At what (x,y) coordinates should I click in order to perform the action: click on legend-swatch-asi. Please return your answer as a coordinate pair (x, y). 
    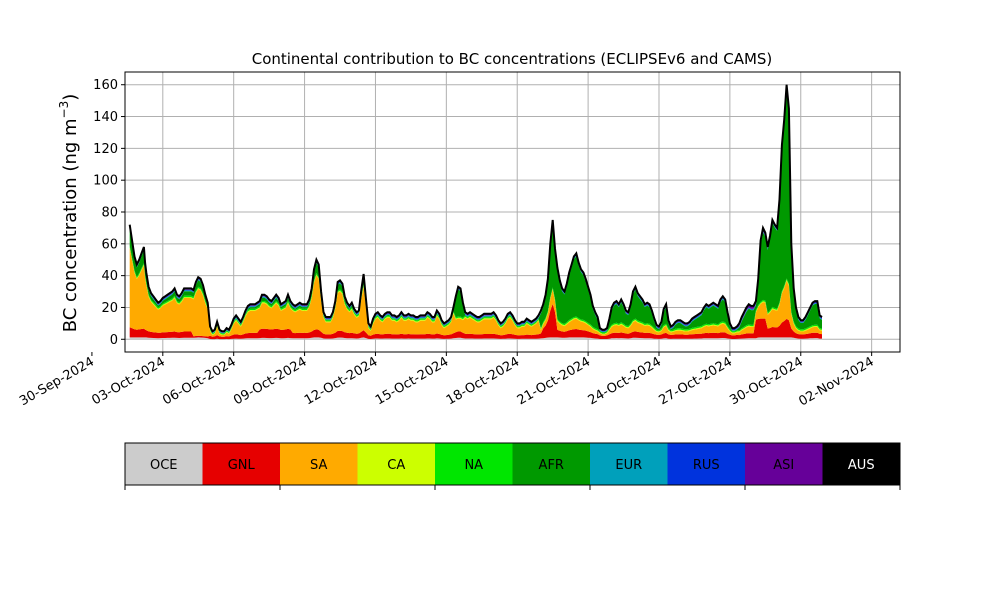
    Looking at the image, I should click on (784, 464).